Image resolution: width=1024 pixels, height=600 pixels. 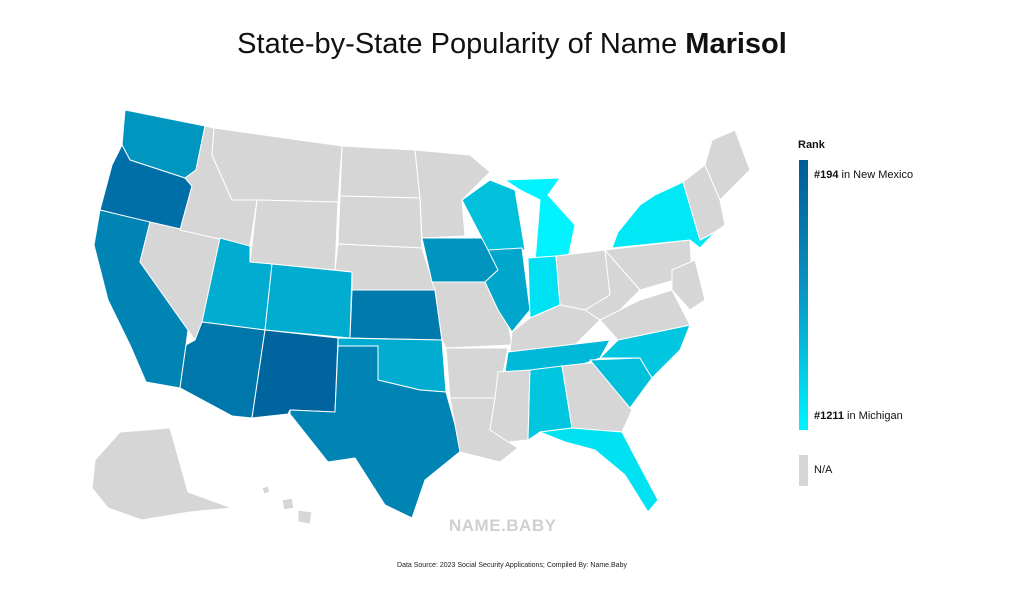 What do you see at coordinates (507, 290) in the screenshot?
I see `state-illinois` at bounding box center [507, 290].